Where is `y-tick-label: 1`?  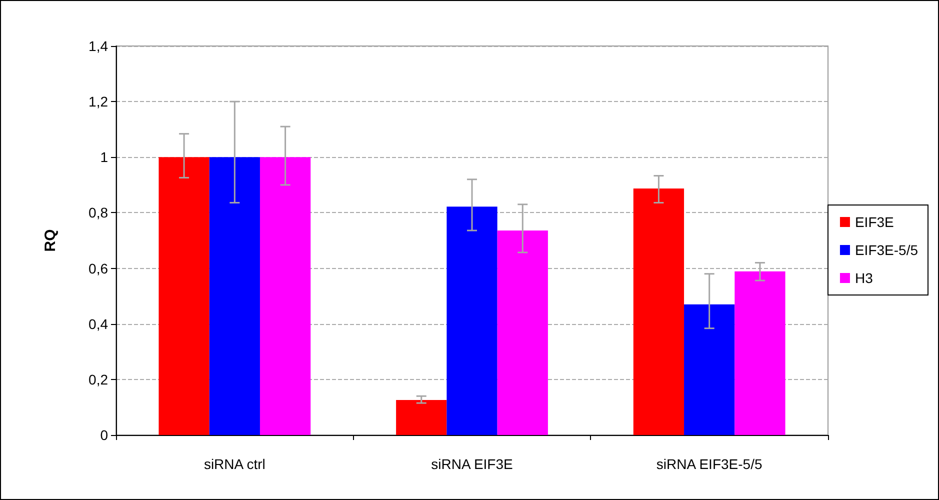
y-tick-label: 1 is located at coordinates (104, 157).